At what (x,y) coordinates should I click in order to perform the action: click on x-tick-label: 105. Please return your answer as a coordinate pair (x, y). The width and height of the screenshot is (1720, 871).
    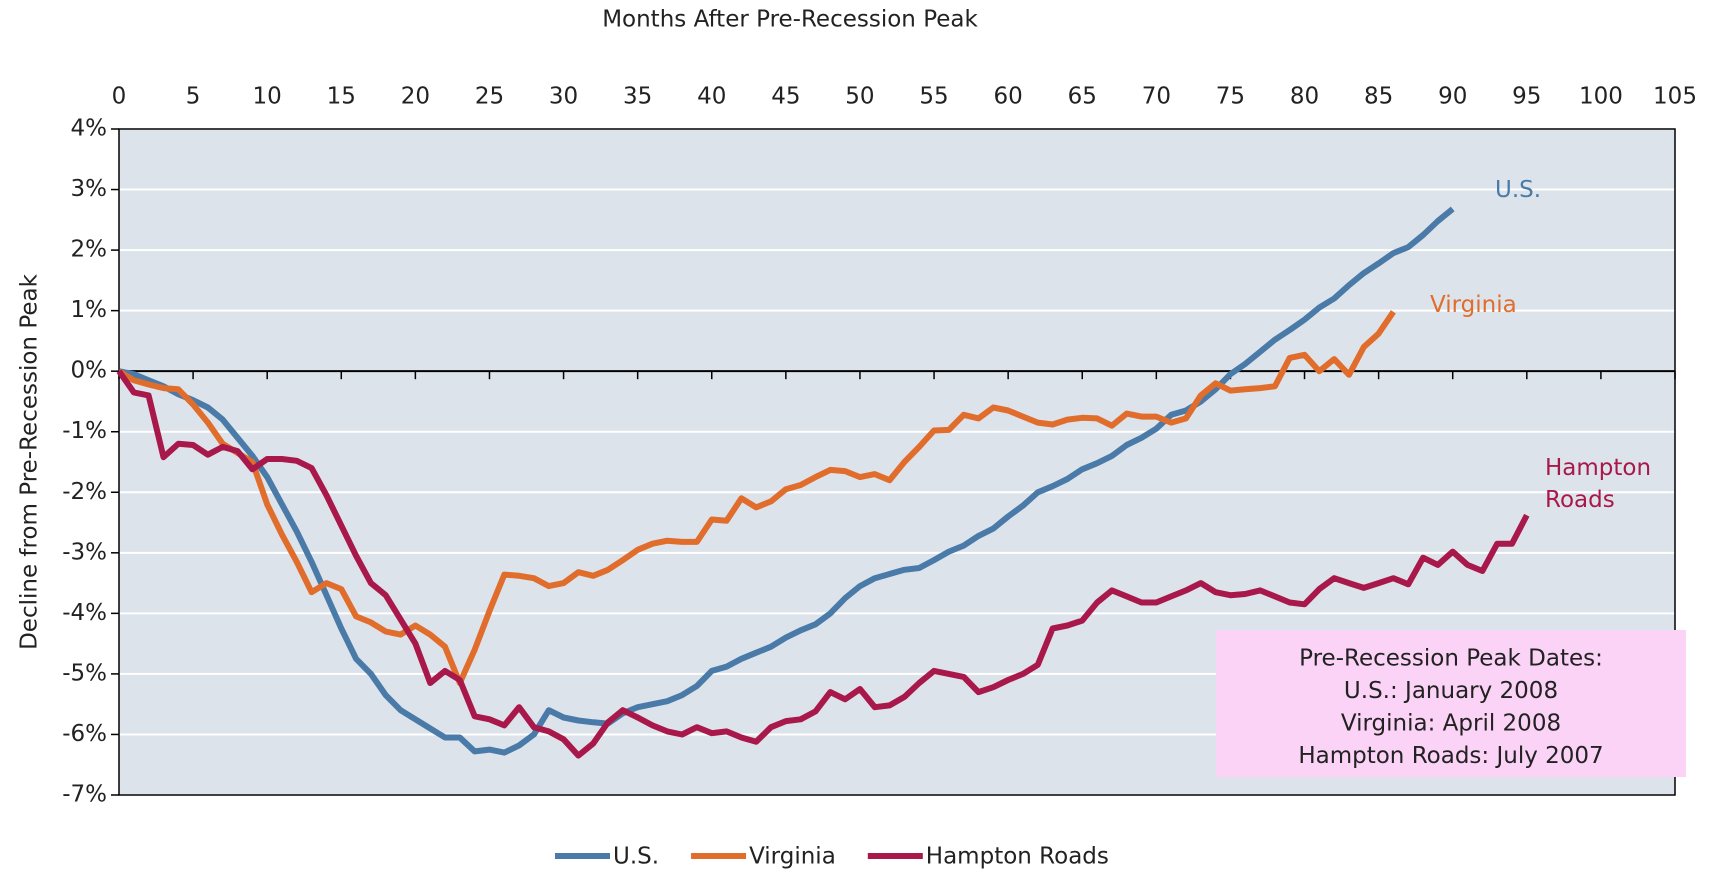
    Looking at the image, I should click on (1675, 97).